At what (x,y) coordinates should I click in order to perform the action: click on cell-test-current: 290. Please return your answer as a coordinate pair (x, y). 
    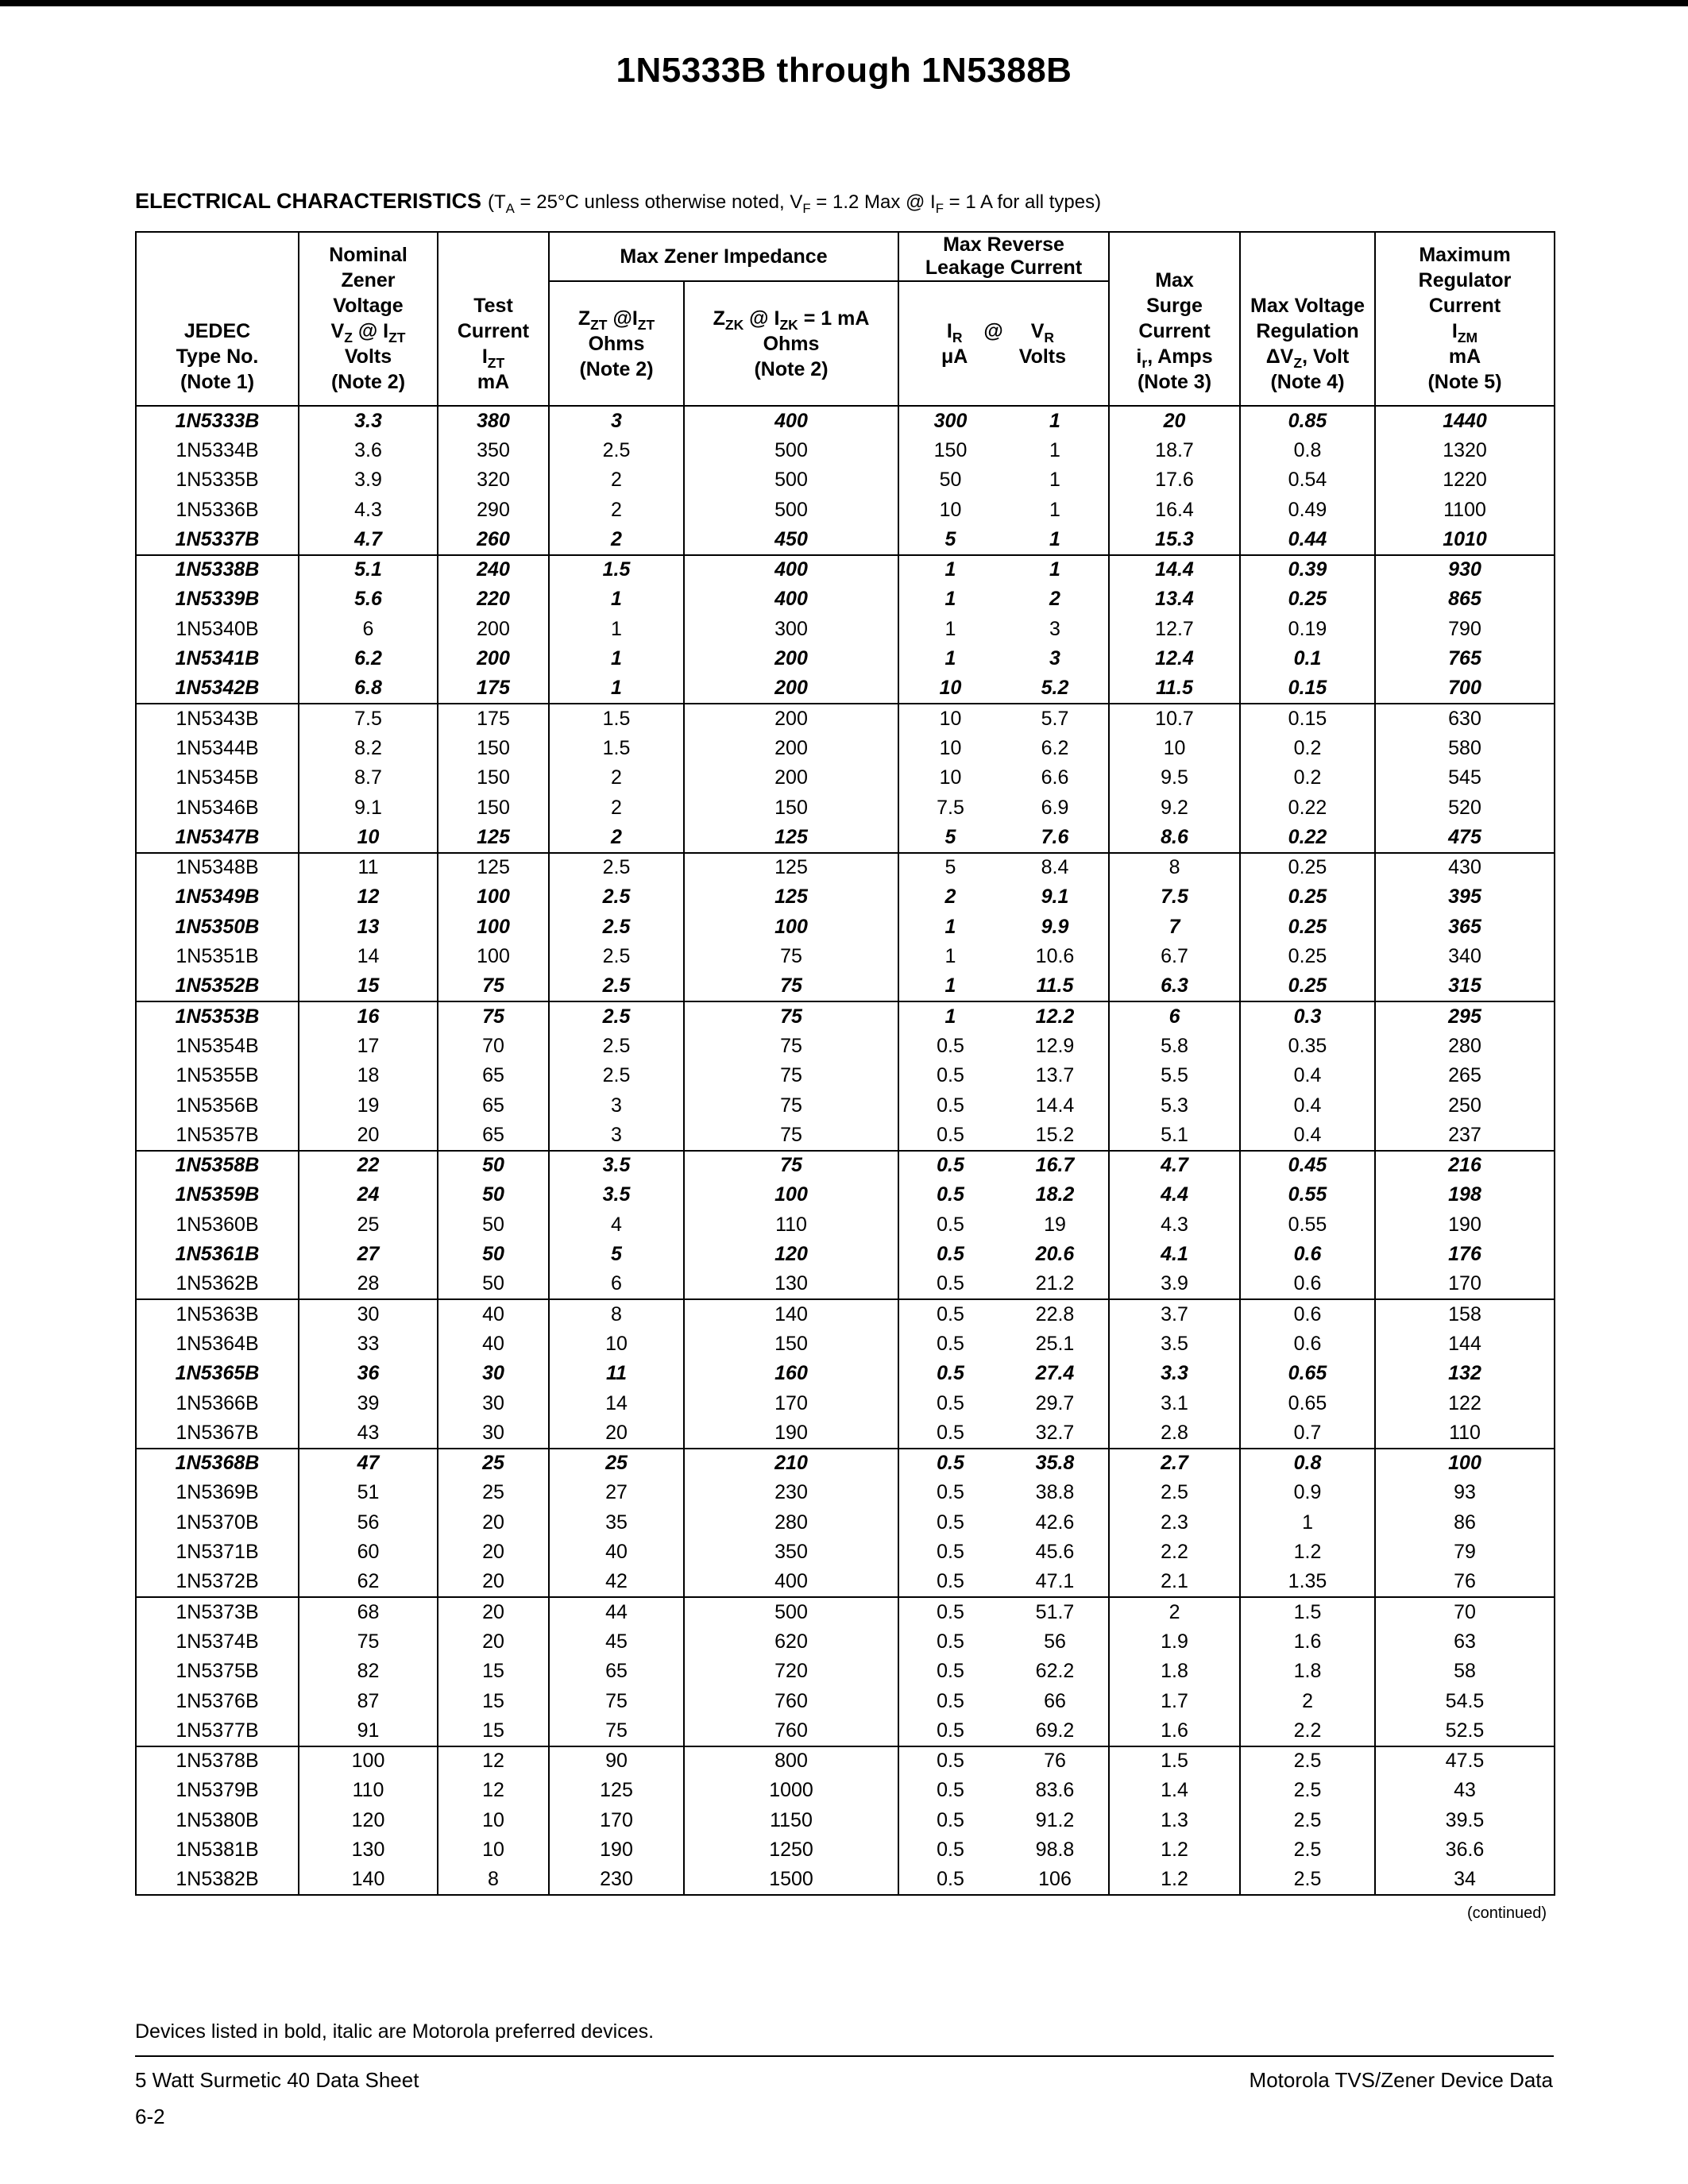
    Looking at the image, I should click on (493, 510).